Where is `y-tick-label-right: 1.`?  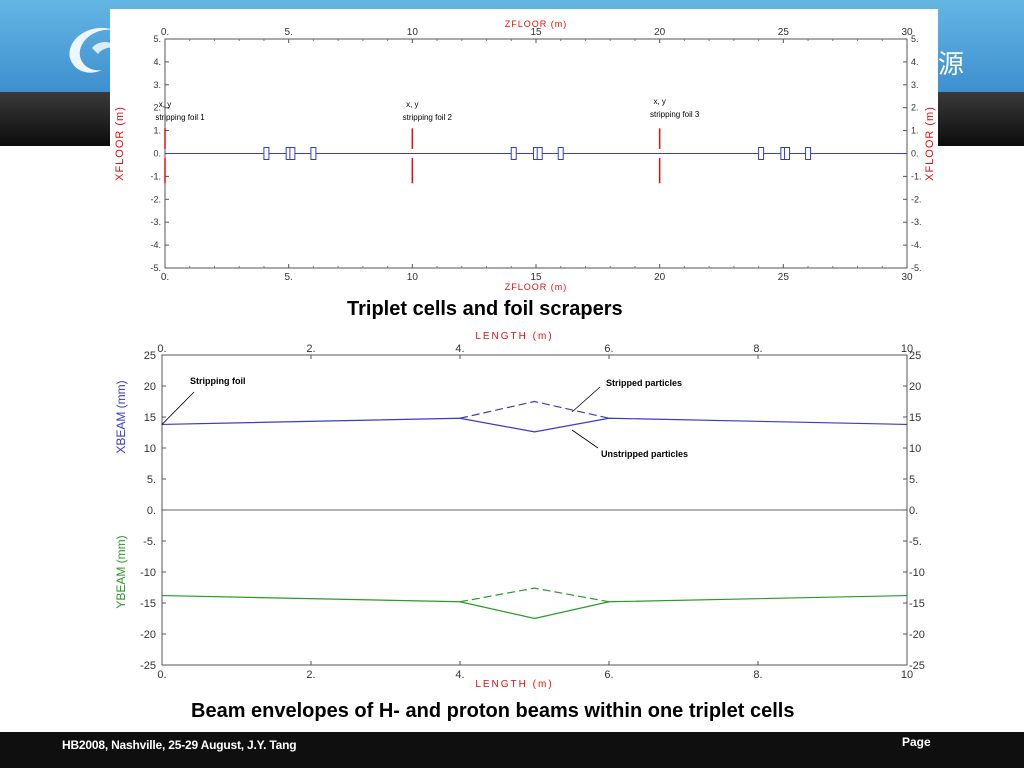 y-tick-label-right: 1. is located at coordinates (915, 131).